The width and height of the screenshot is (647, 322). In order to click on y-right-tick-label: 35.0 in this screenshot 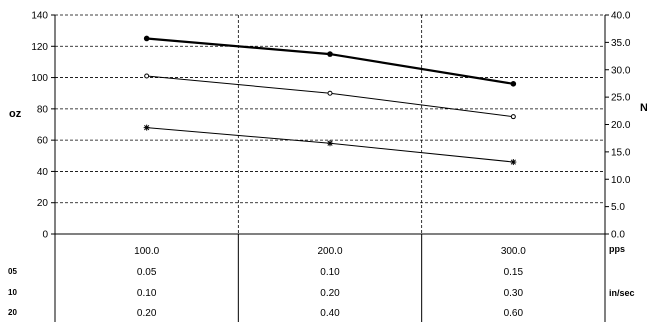, I will do `click(621, 43)`.